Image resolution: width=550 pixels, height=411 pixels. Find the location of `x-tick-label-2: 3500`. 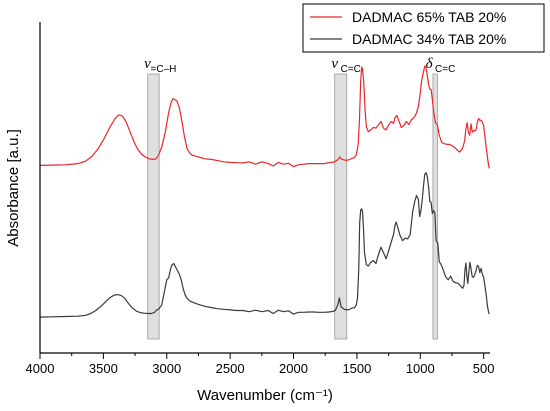

x-tick-label-2: 3500 is located at coordinates (103, 368).